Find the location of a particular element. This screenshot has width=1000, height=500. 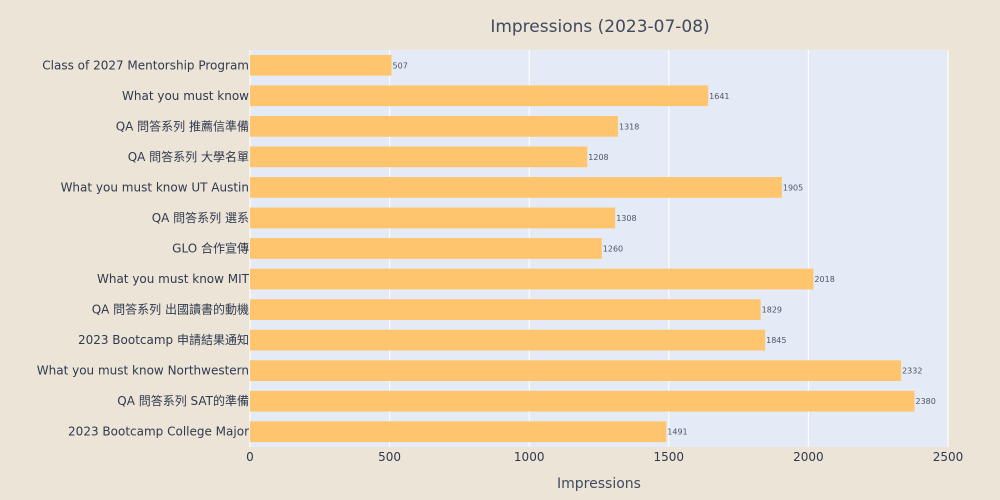

data-label: 1308 is located at coordinates (626, 218).